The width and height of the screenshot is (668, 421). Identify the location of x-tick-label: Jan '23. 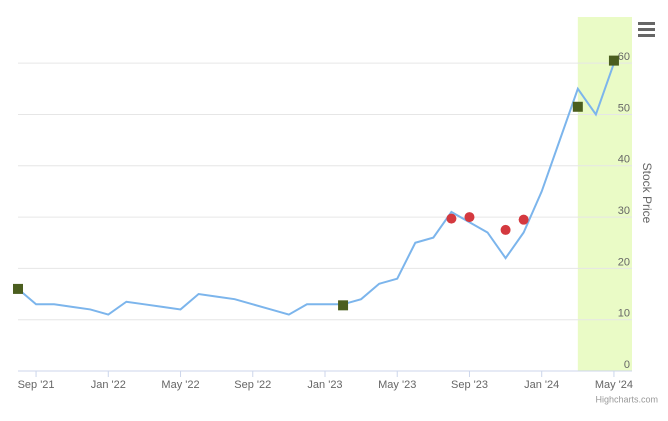
(324, 385).